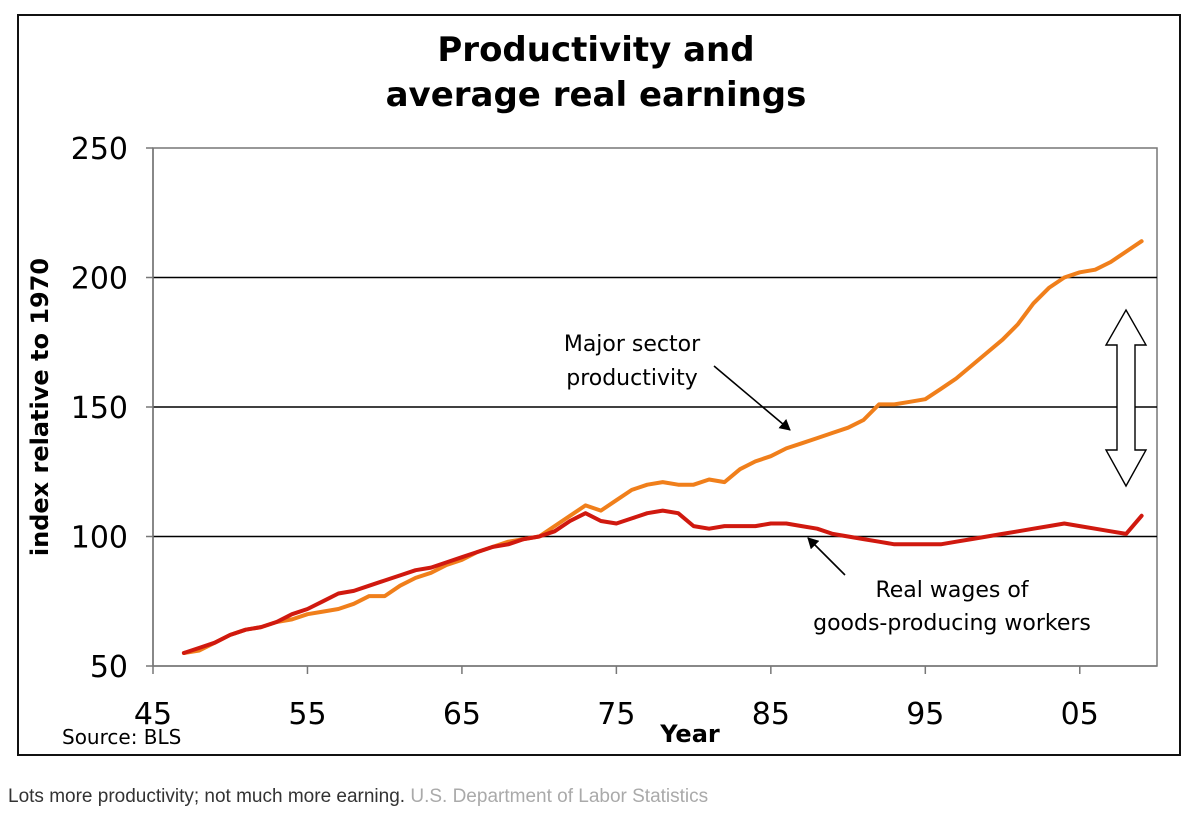  I want to click on real-wages-series-line, so click(662, 581).